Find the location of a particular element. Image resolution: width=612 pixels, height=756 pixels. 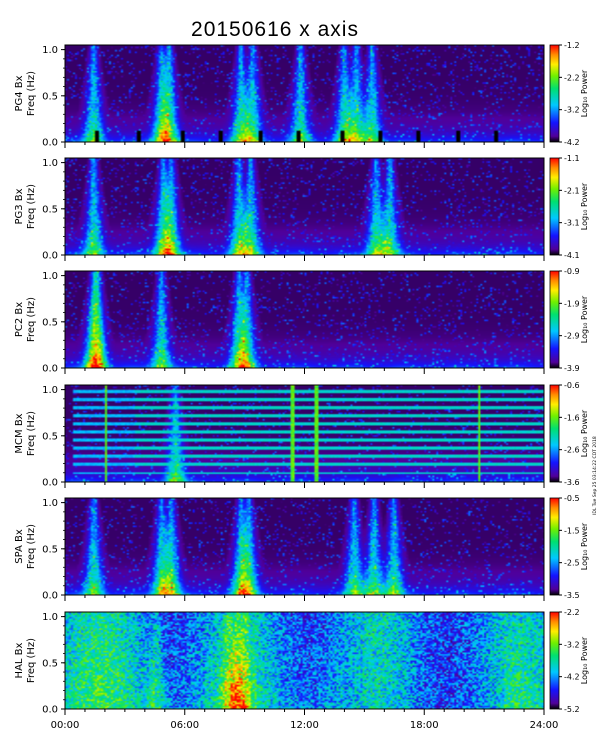

colorbar-tick-label: -2.9 is located at coordinates (572, 336).